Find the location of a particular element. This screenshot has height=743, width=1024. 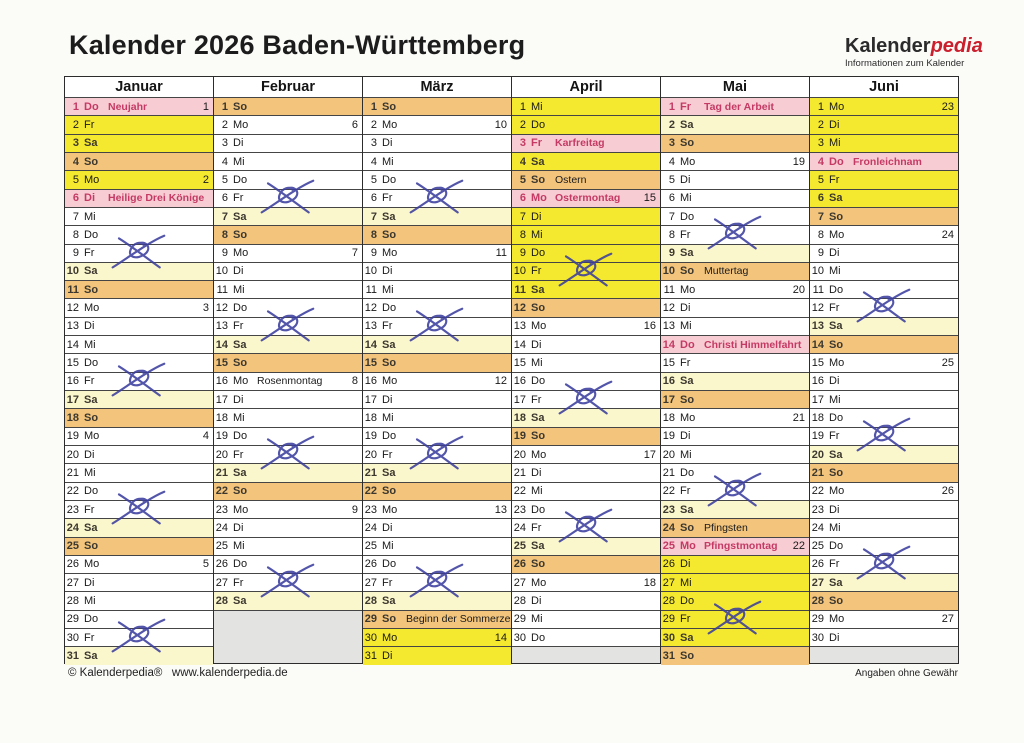

day-cell-juni-29: 29 Mo 27 is located at coordinates (884, 619).